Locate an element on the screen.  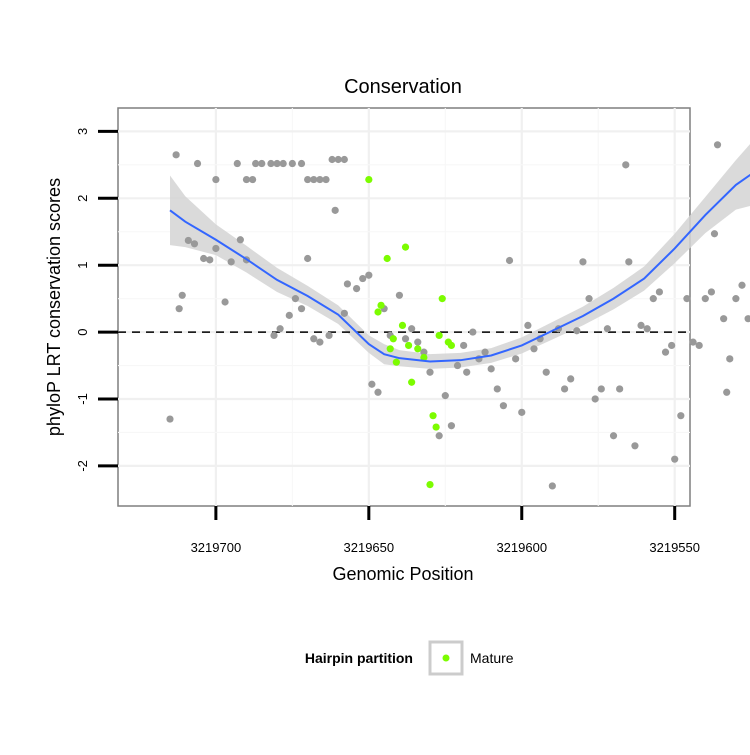
y-axis-tick-label: -1 is located at coordinates (82, 399).